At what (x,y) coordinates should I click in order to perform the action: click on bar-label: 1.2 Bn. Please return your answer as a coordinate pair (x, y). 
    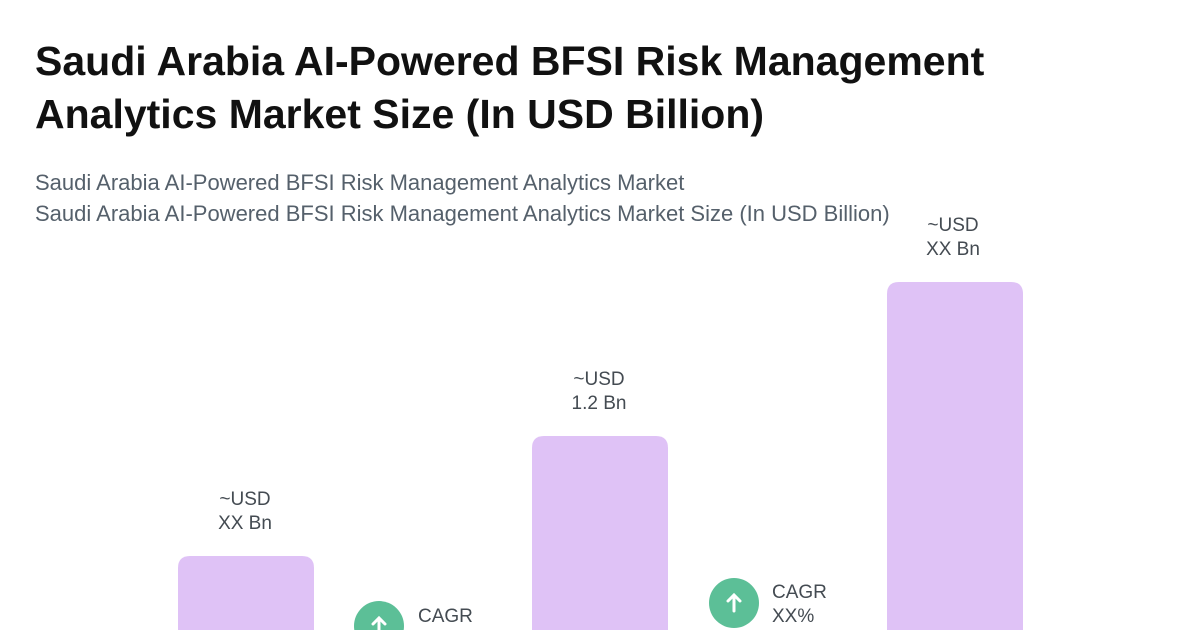
    Looking at the image, I should click on (599, 403).